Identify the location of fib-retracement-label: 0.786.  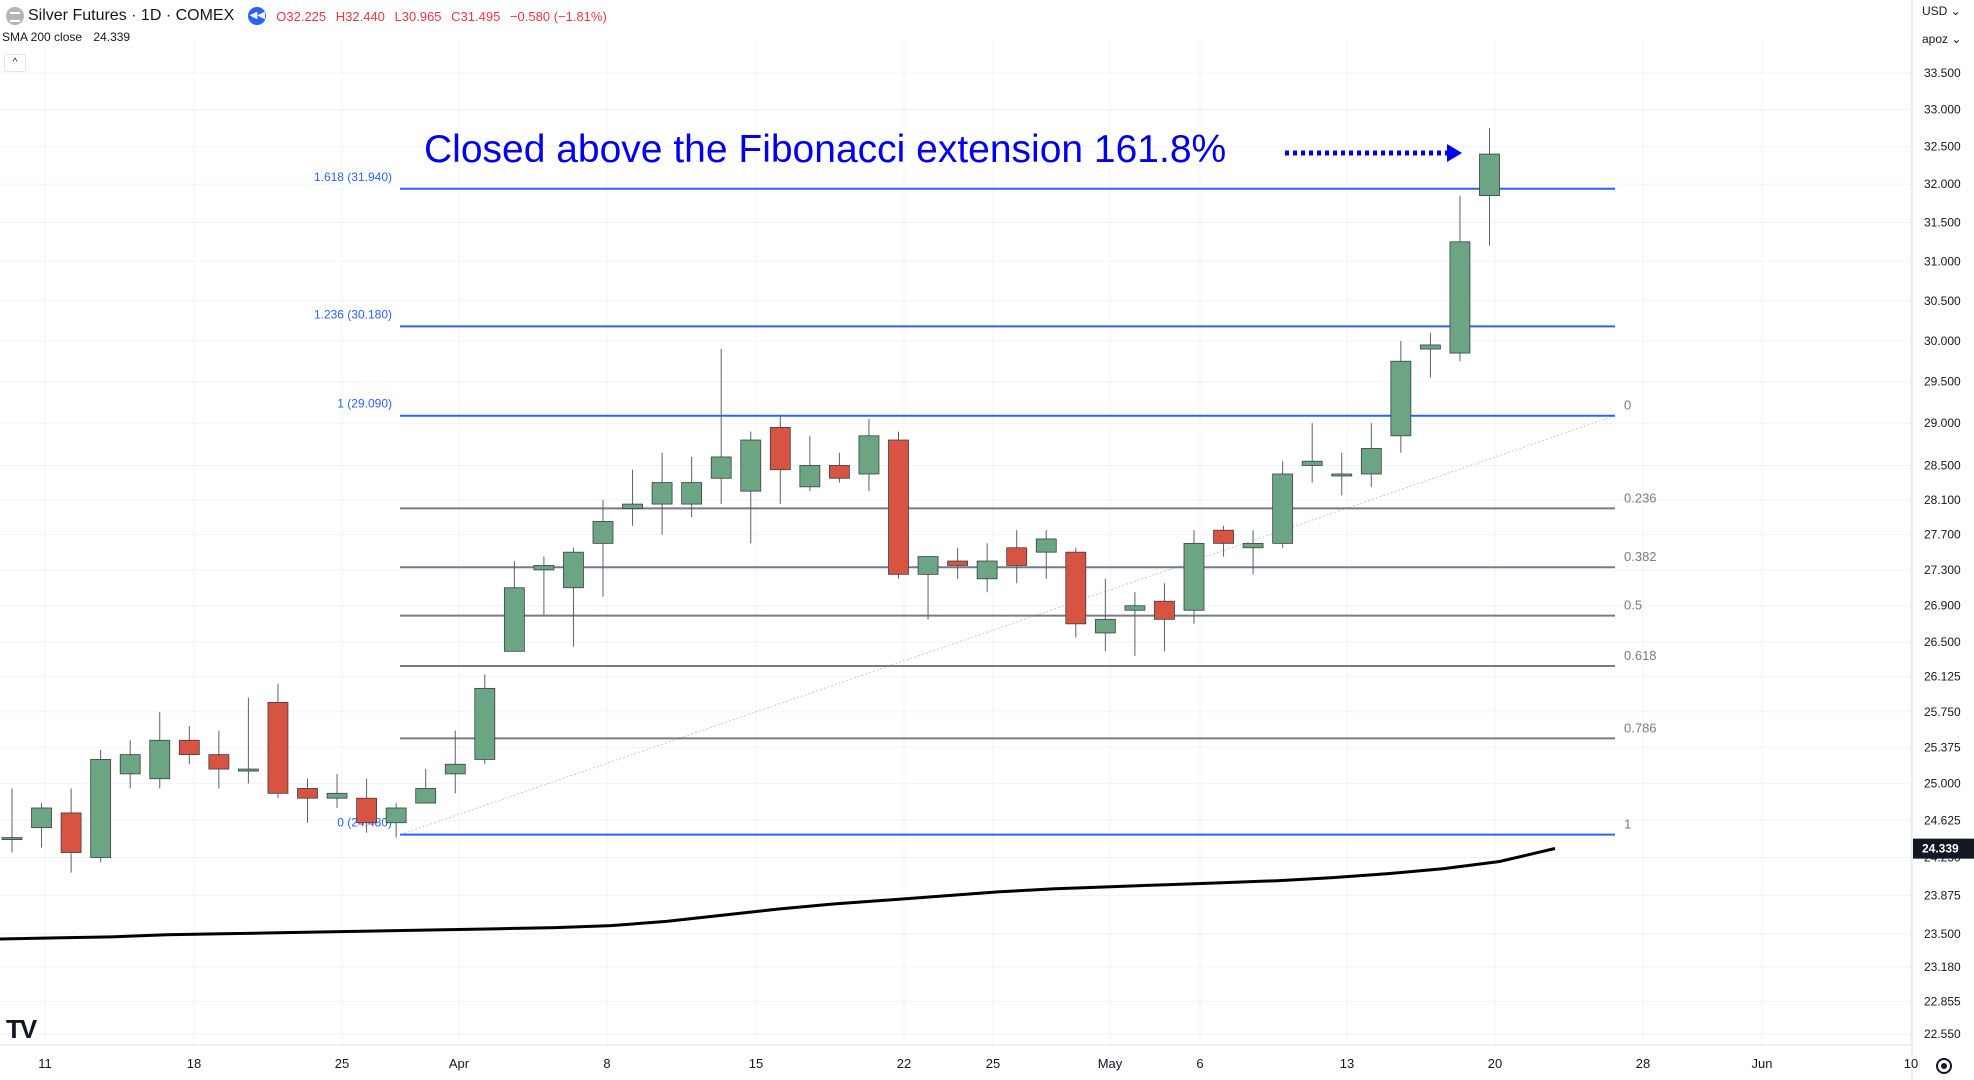
(1640, 727).